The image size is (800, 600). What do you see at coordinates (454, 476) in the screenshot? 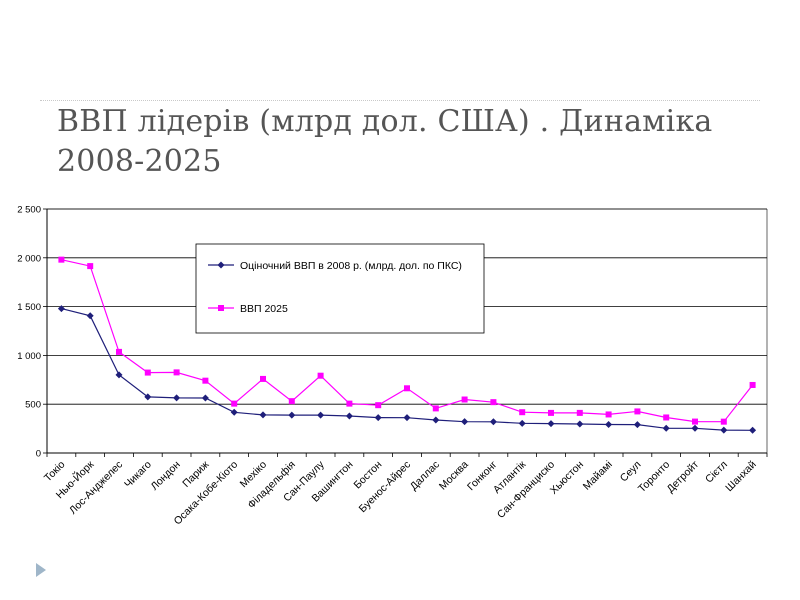
I see `x-tick-label: Москва` at bounding box center [454, 476].